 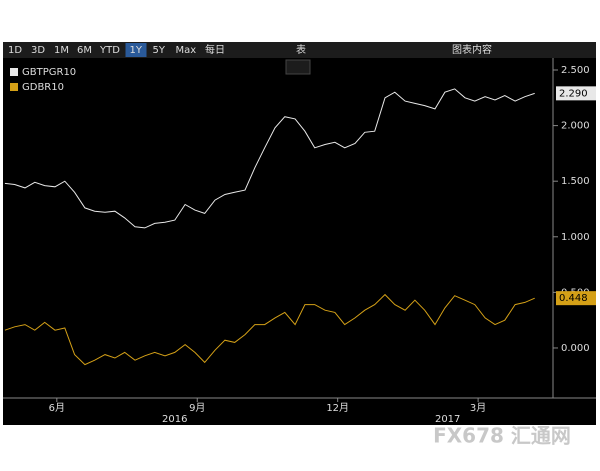 I want to click on toolbar, so click(x=299, y=50).